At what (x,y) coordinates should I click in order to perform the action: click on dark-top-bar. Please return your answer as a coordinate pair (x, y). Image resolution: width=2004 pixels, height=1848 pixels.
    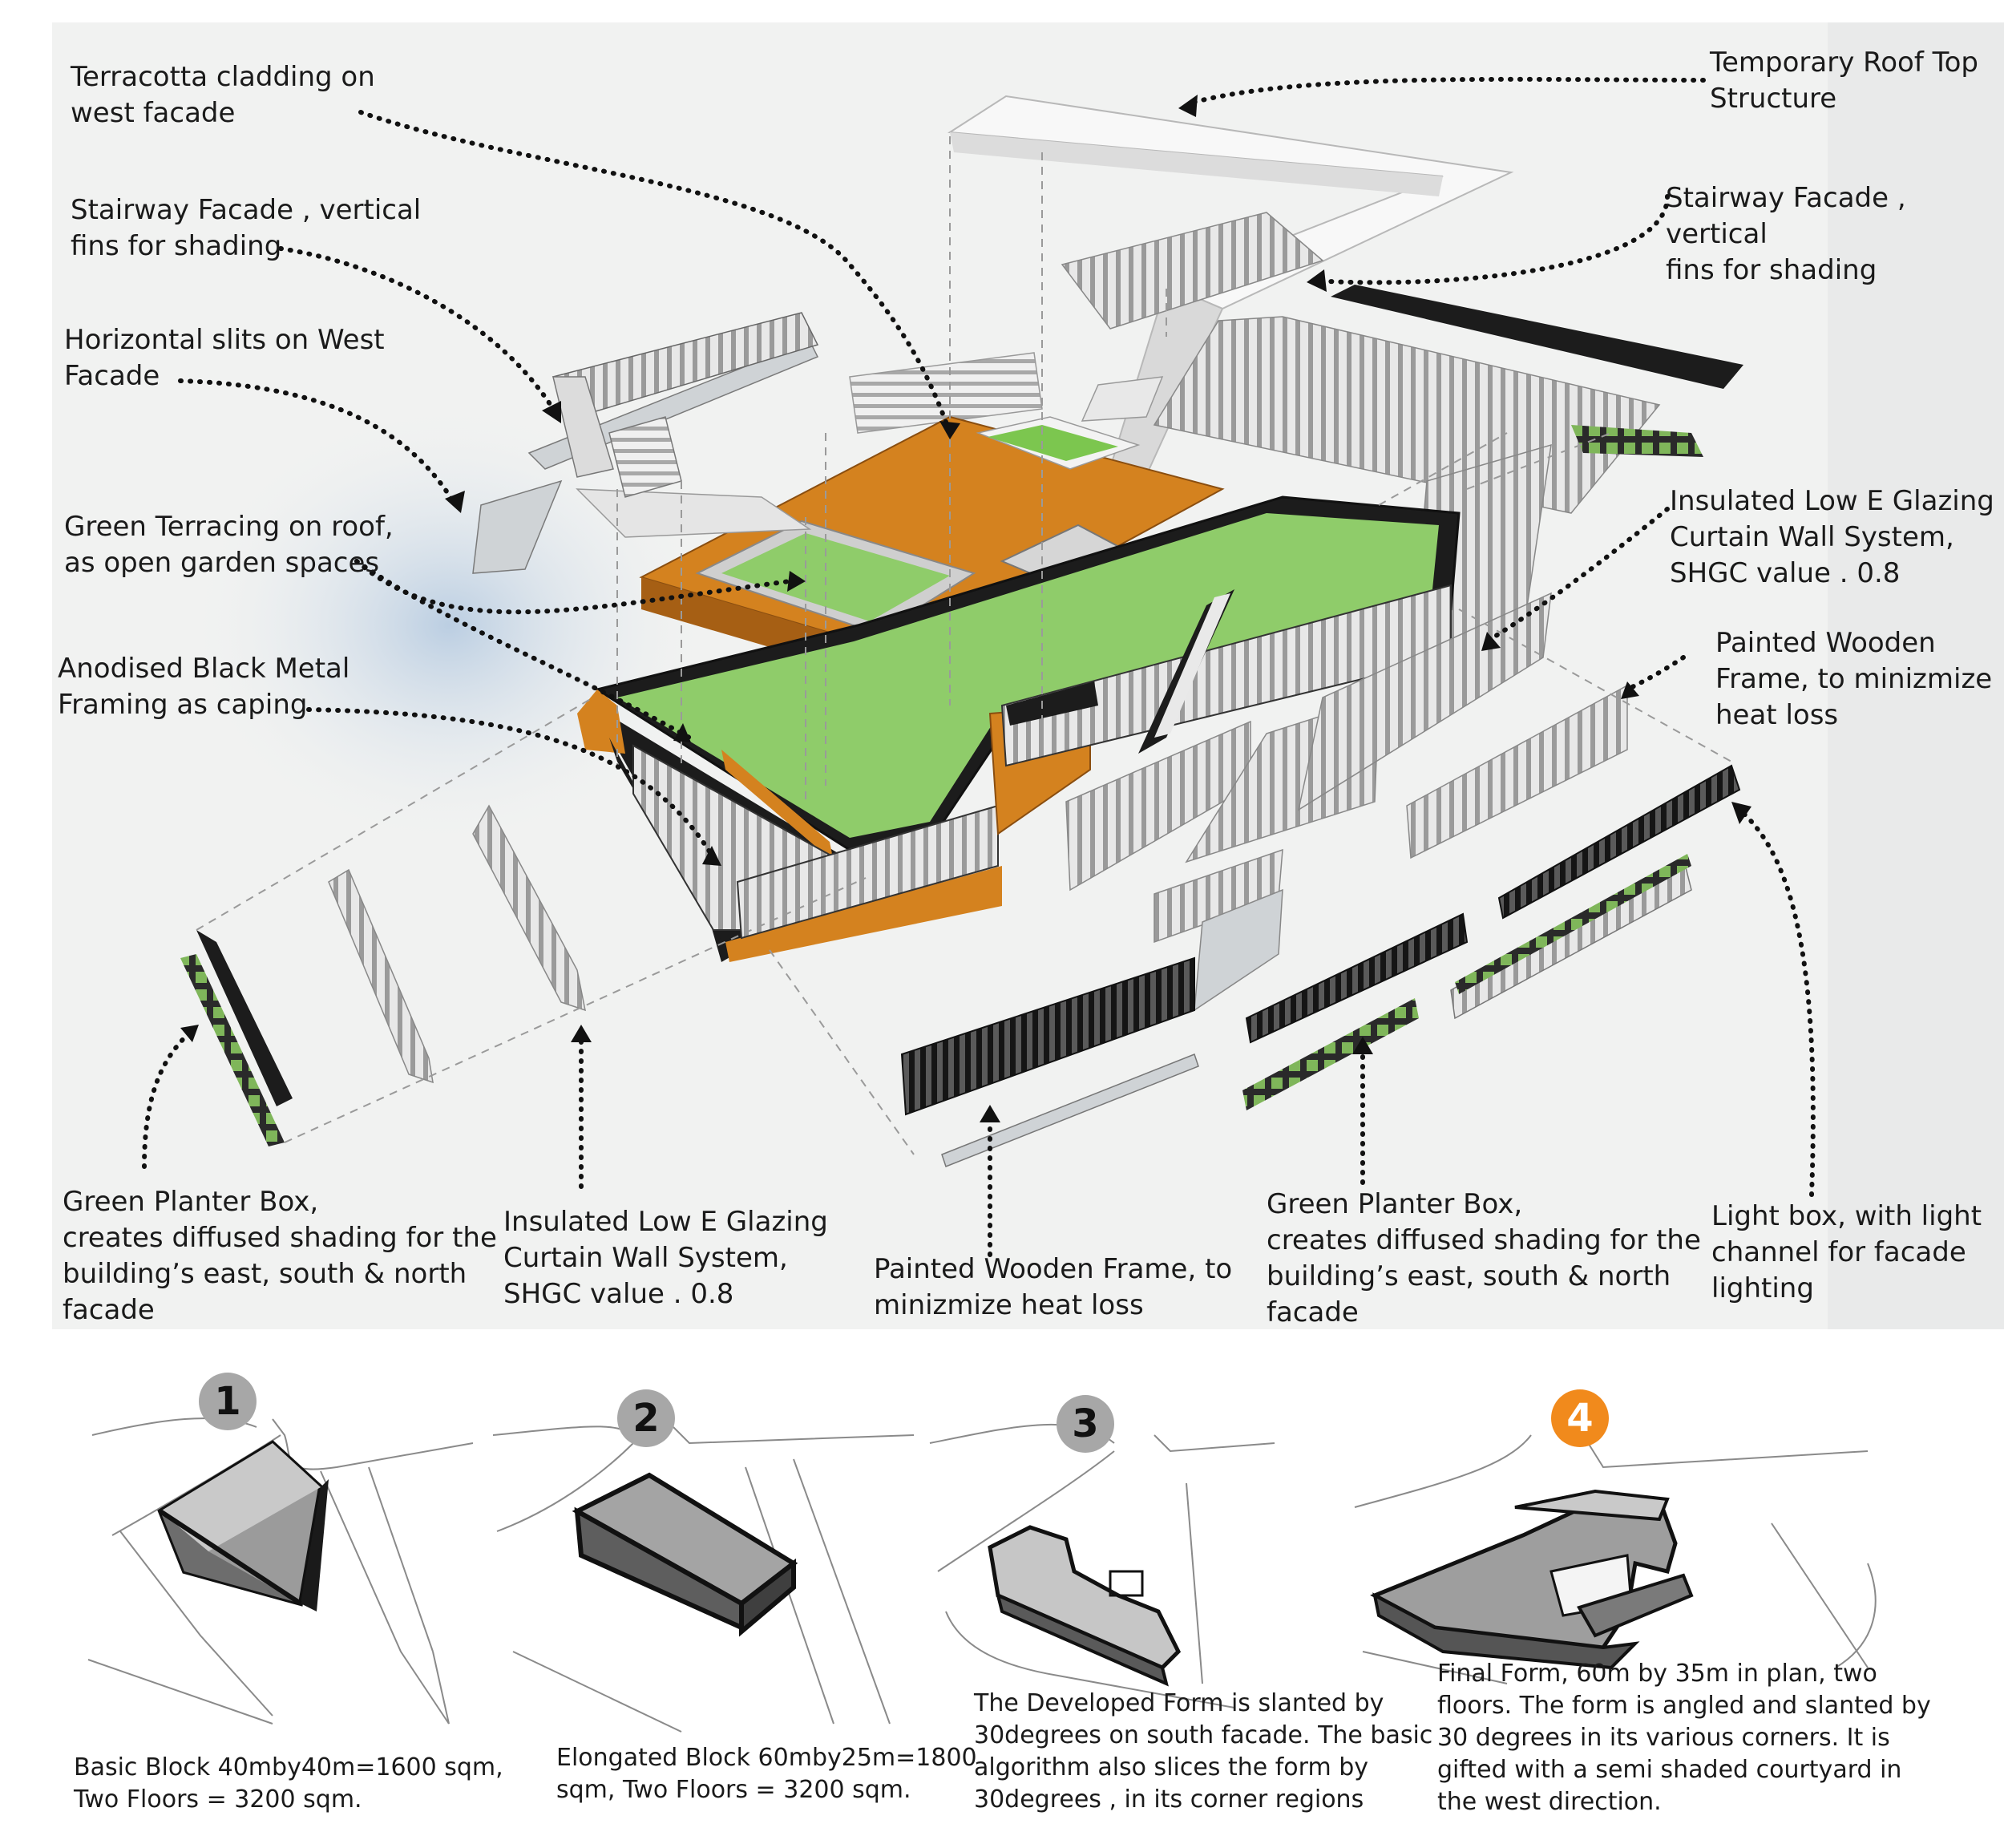
    Looking at the image, I should click on (1537, 337).